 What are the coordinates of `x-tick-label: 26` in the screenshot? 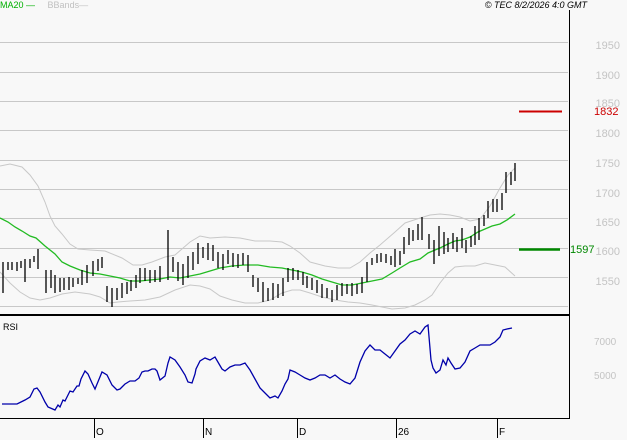 It's located at (404, 432).